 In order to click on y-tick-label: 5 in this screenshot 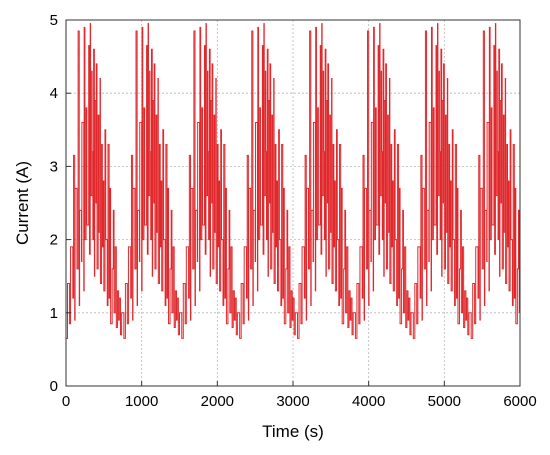, I will do `click(54, 20)`.